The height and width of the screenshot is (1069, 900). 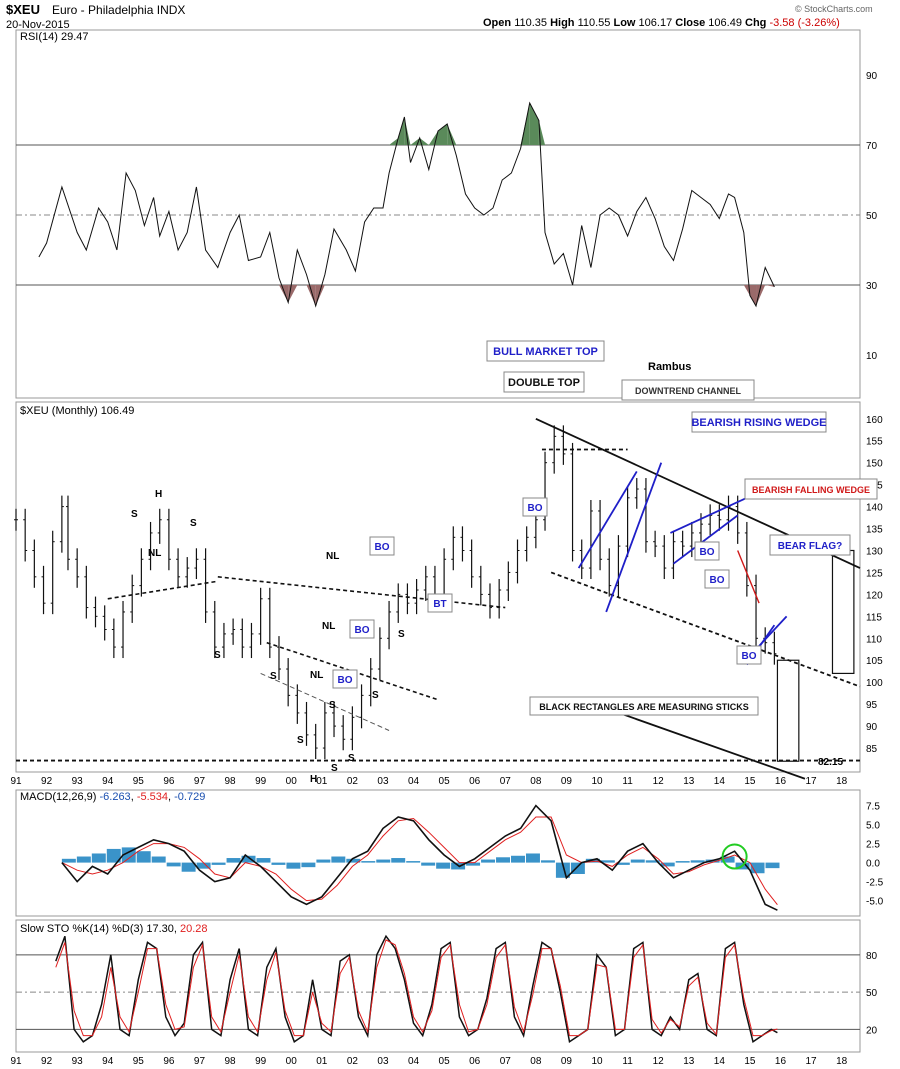 What do you see at coordinates (874, 464) in the screenshot?
I see `price-ytick-150: 150` at bounding box center [874, 464].